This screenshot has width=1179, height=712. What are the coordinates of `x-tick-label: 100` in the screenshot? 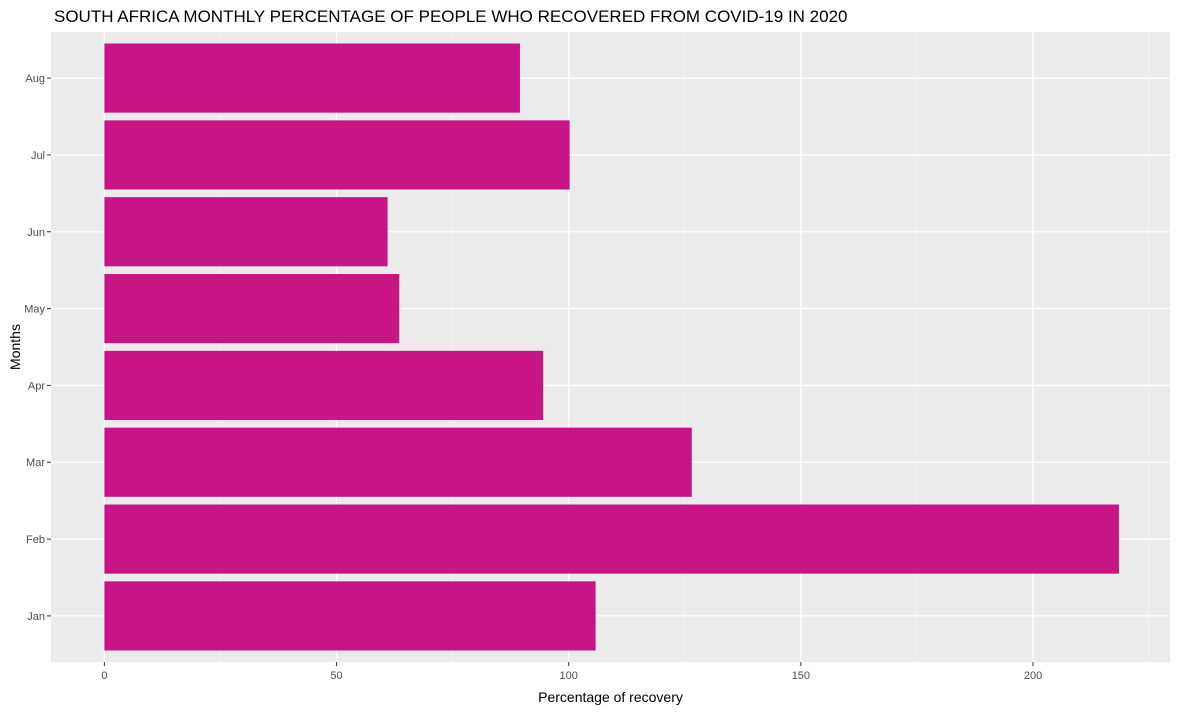 It's located at (569, 676).